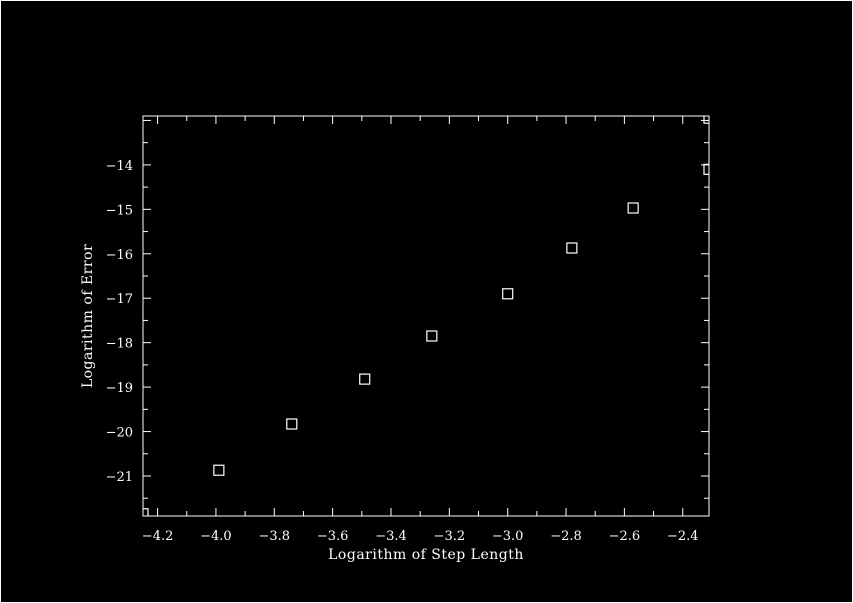 The width and height of the screenshot is (853, 603). Describe the element at coordinates (426, 555) in the screenshot. I see `x-axis-title: Logarithm of Step Length` at that location.